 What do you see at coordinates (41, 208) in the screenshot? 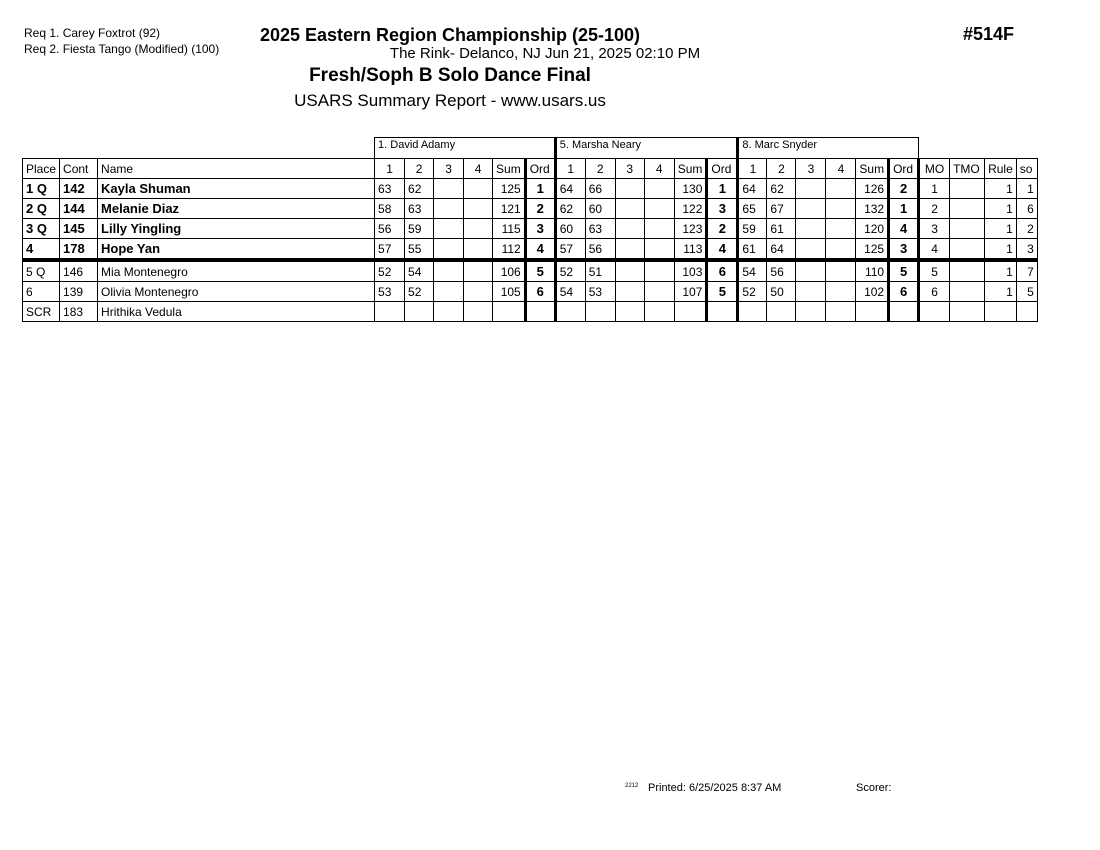
I see `place: 2 Q` at bounding box center [41, 208].